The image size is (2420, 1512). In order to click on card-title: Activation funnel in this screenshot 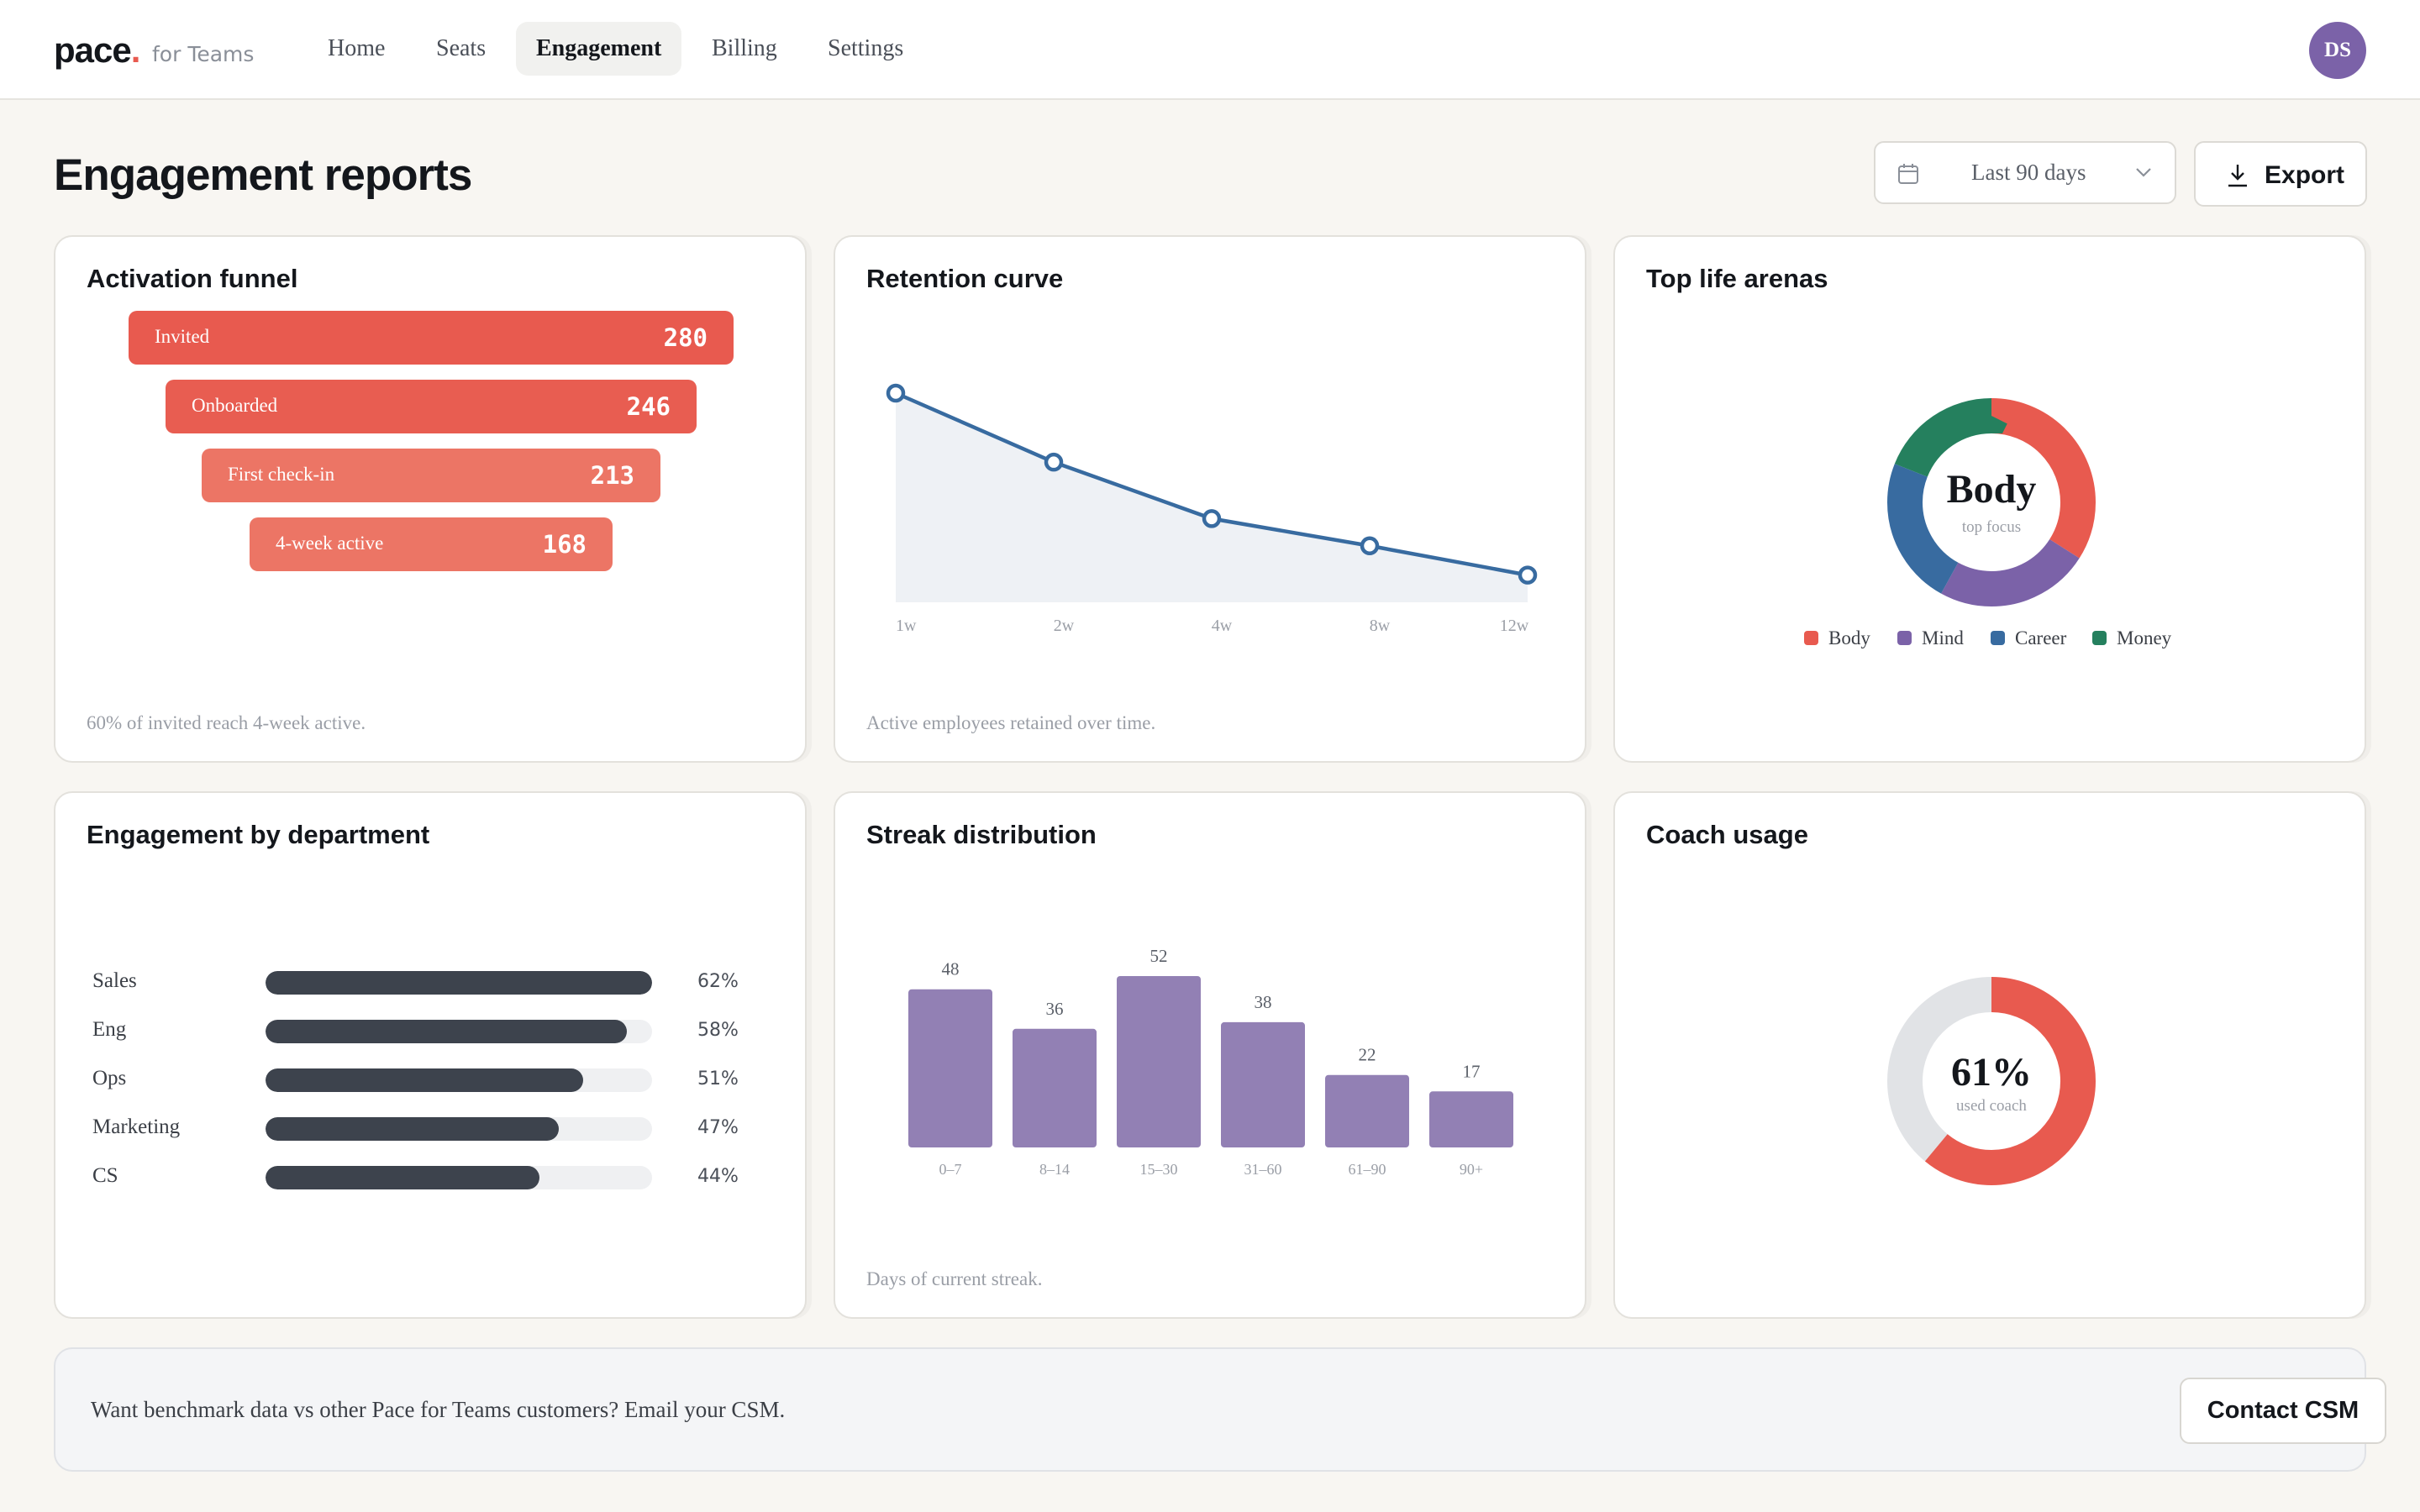, I will do `click(192, 278)`.